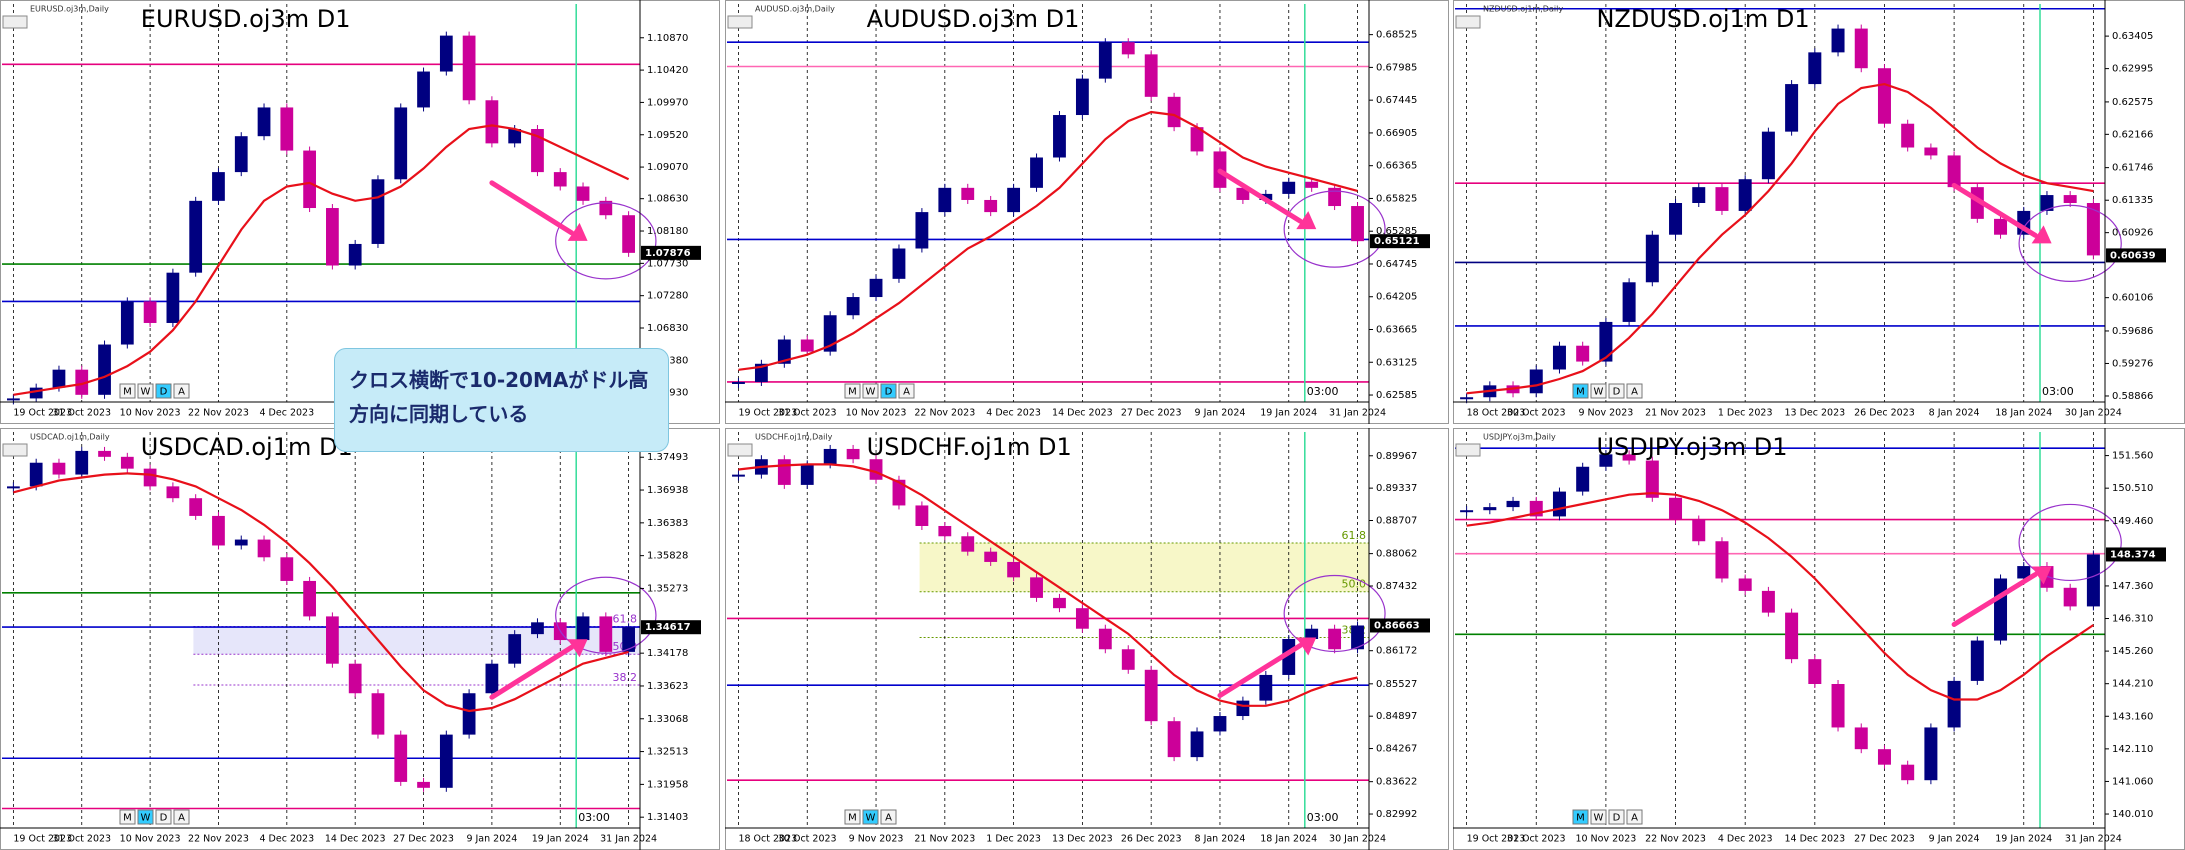 This screenshot has height=850, width=2185. What do you see at coordinates (246, 19) in the screenshot?
I see `chart-title: EURUSD.oj3m D1` at bounding box center [246, 19].